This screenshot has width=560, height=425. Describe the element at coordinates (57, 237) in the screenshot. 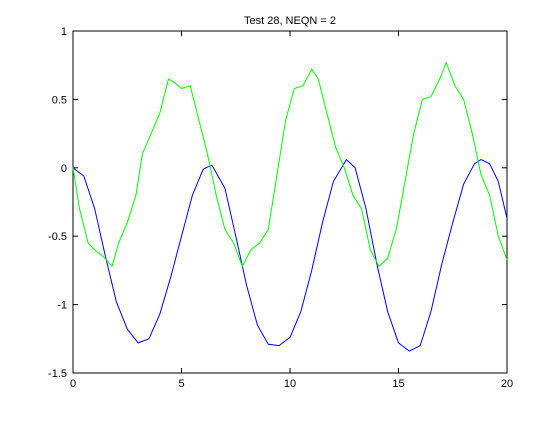

I see `y-tick-label: -0.5` at that location.